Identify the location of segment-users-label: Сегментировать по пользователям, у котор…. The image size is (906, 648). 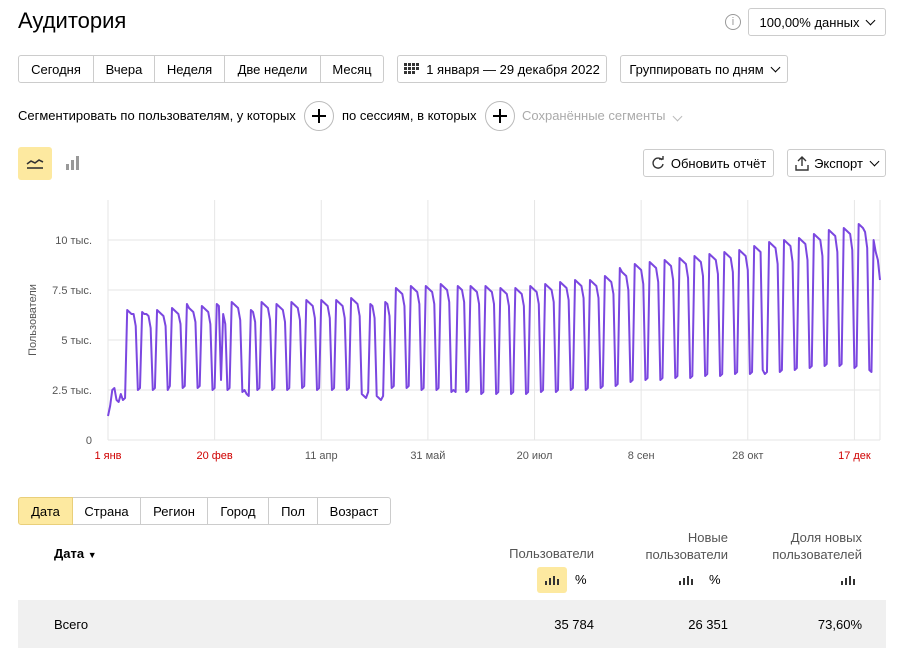
(157, 115).